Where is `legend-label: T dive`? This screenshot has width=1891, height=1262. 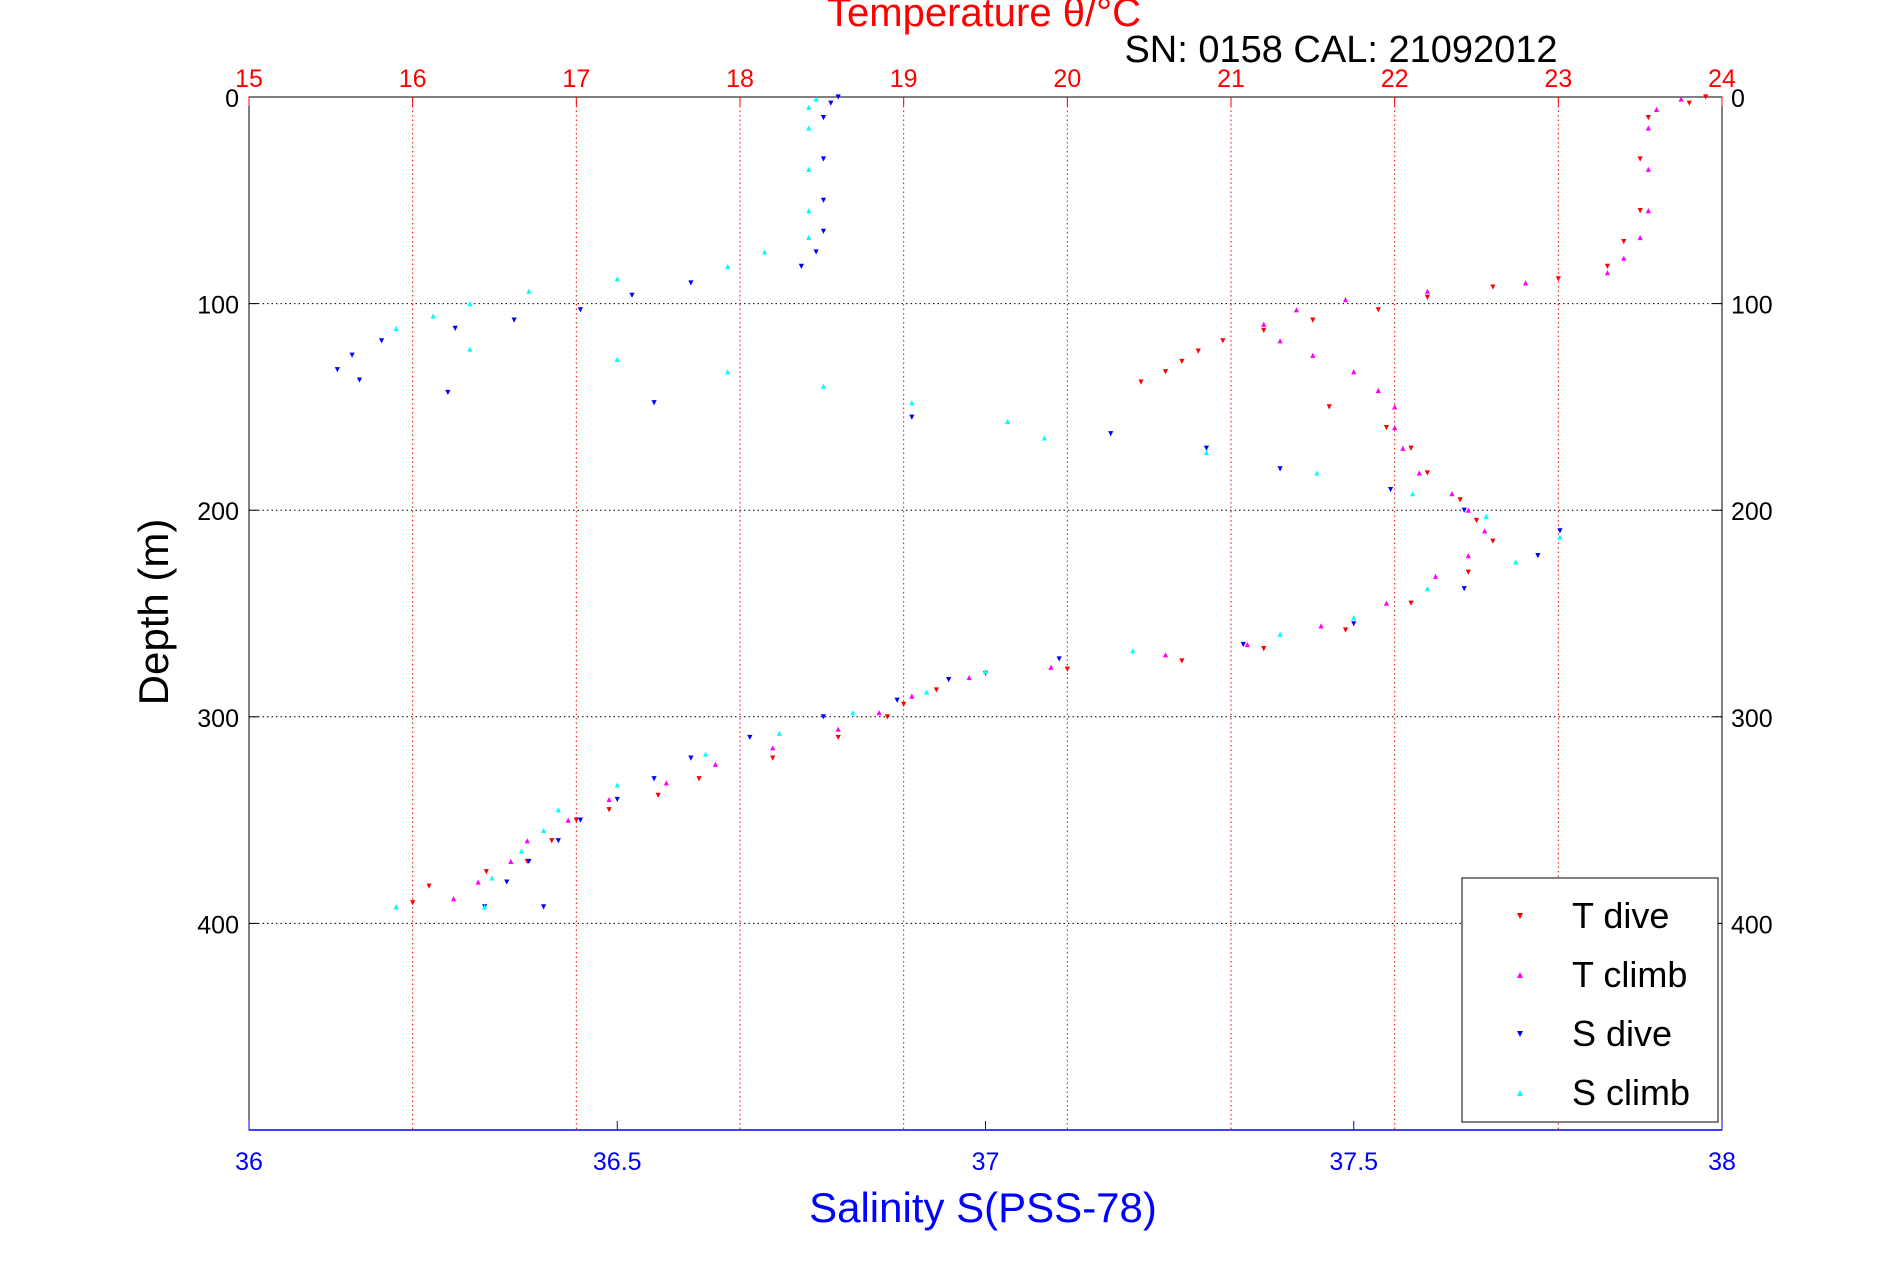 legend-label: T dive is located at coordinates (1620, 915).